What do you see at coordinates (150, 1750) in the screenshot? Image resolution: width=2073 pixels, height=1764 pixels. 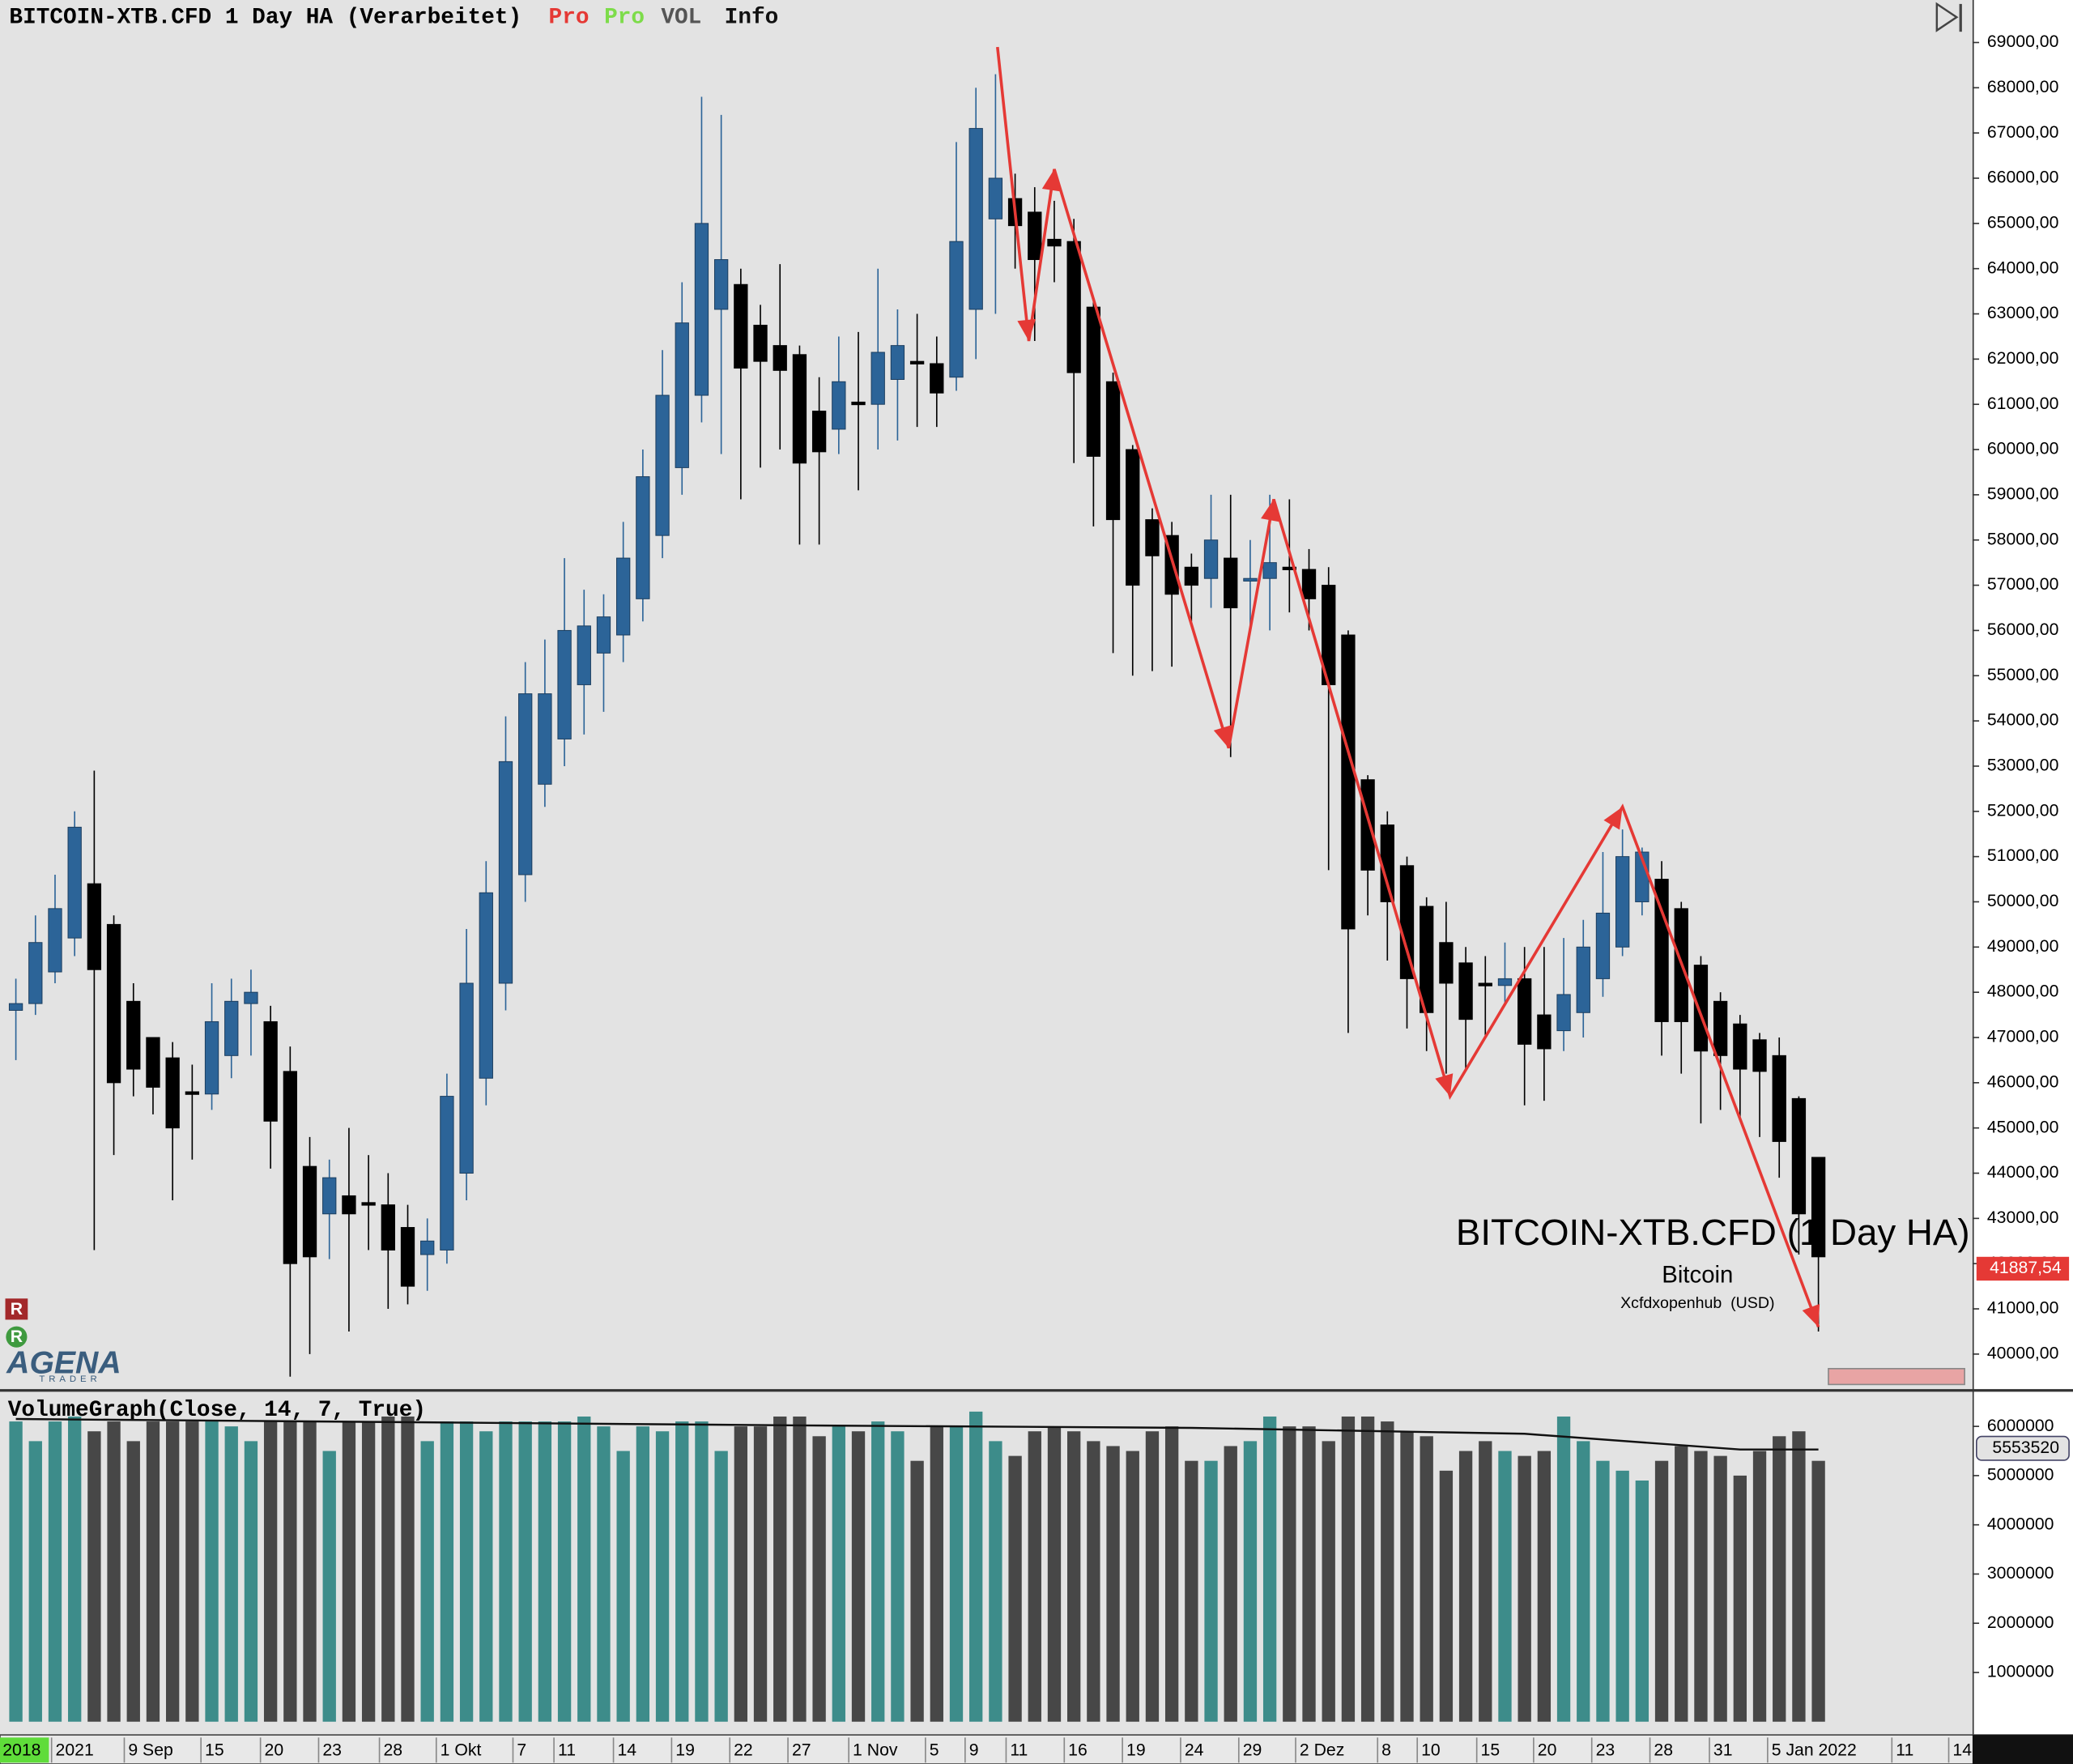 I see `x-tick-label: 9 Sep` at bounding box center [150, 1750].